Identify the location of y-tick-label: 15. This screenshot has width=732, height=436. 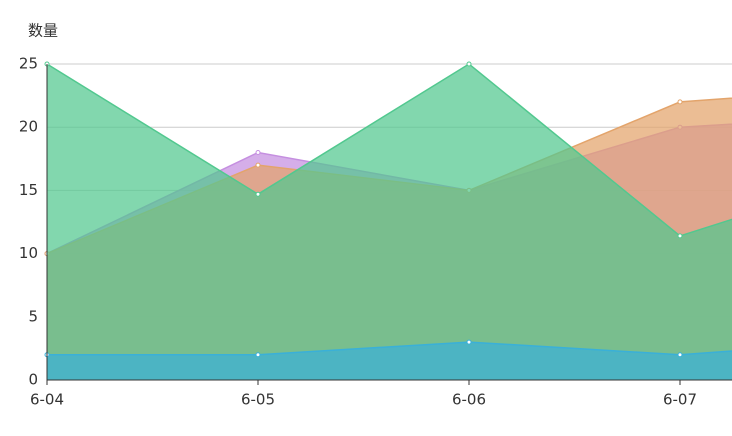
(28, 190).